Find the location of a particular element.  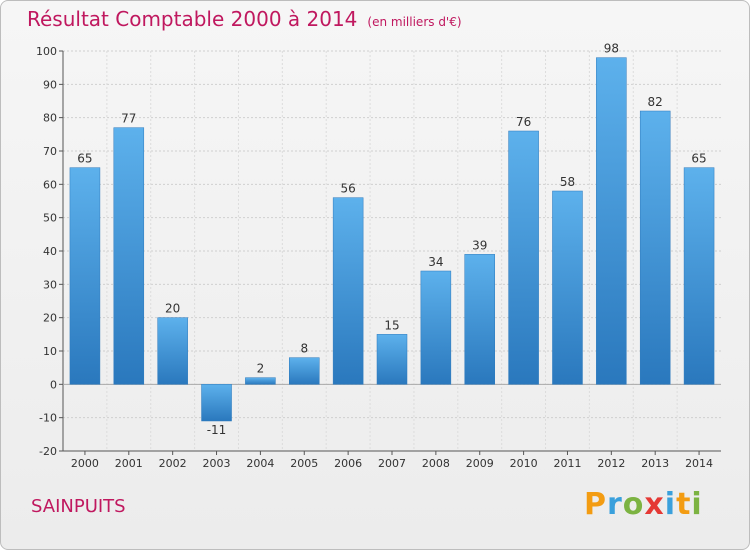

y-tick-label: 20 is located at coordinates (50, 318).